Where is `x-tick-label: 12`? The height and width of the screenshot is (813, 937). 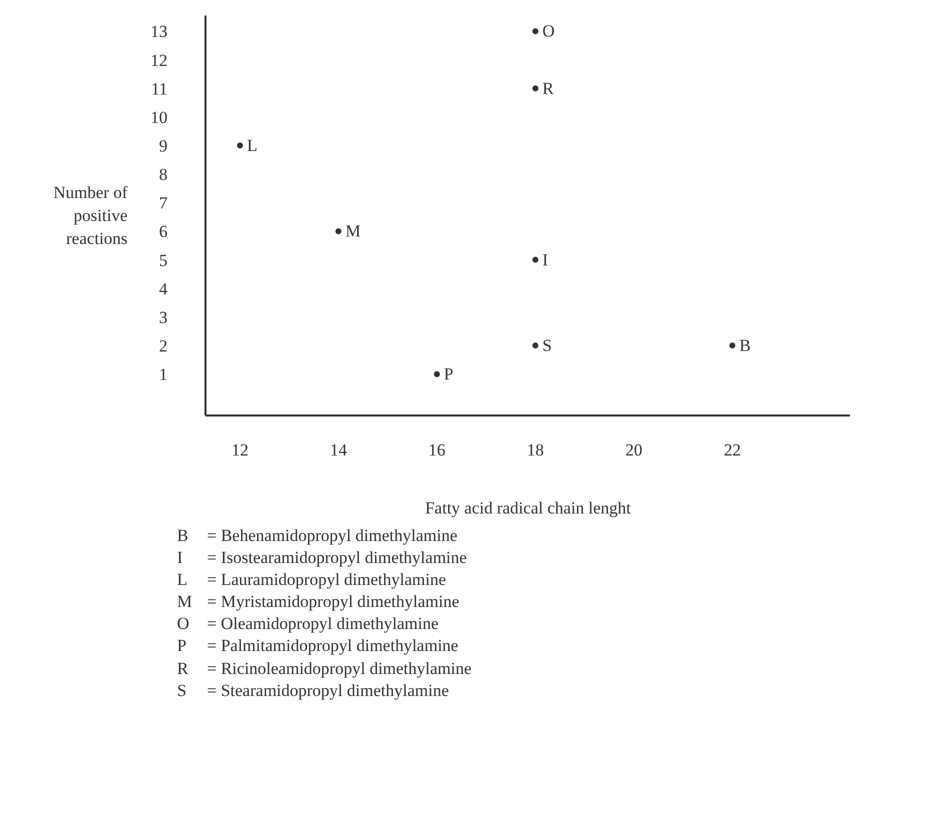
x-tick-label: 12 is located at coordinates (239, 450).